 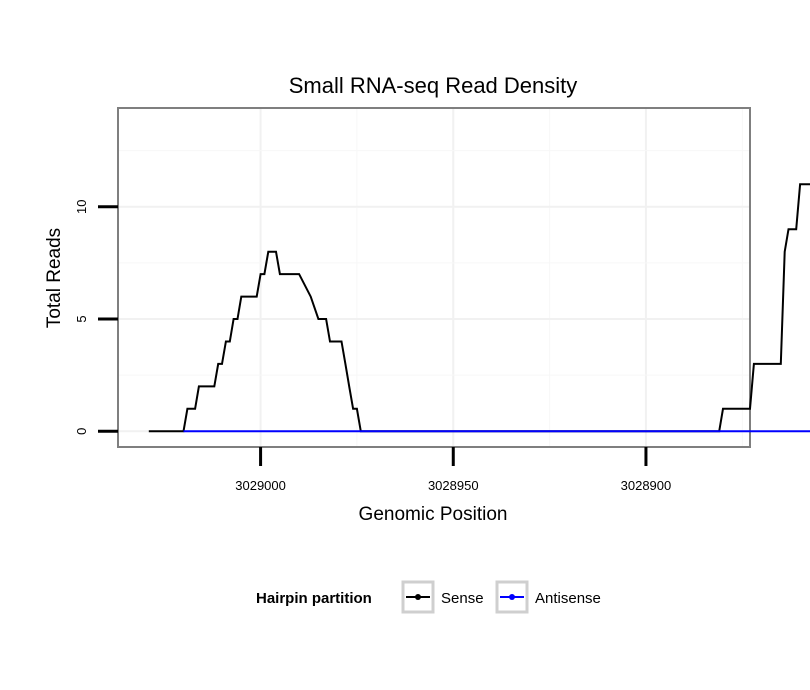 I want to click on y-tick-label: 10, so click(x=81, y=207).